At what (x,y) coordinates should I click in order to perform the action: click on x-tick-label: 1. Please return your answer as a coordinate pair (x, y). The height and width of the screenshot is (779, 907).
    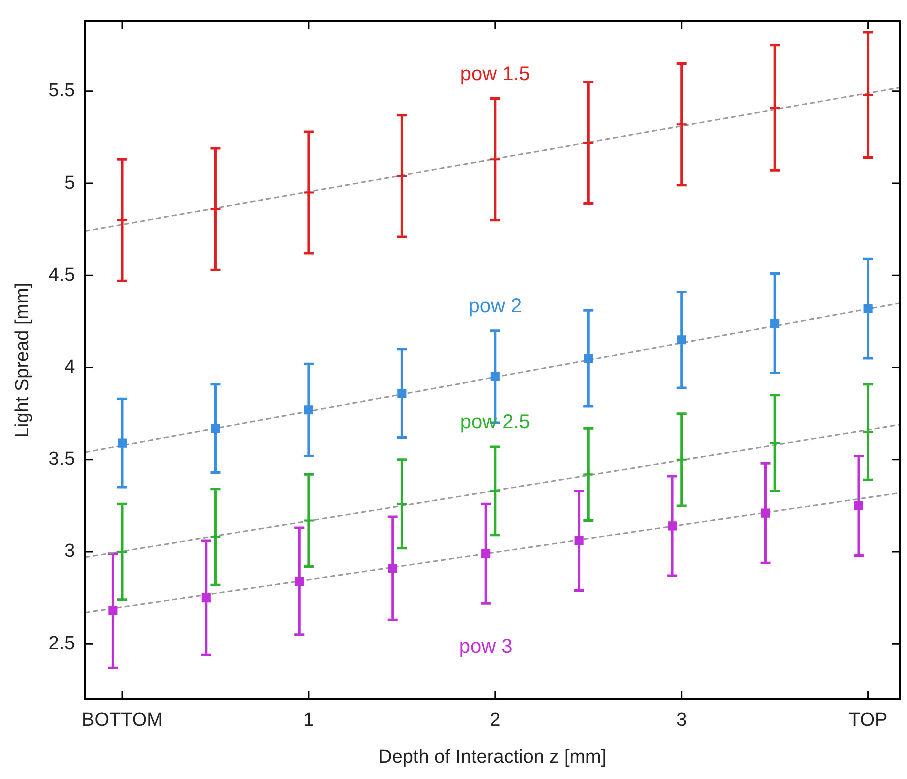
    Looking at the image, I should click on (309, 721).